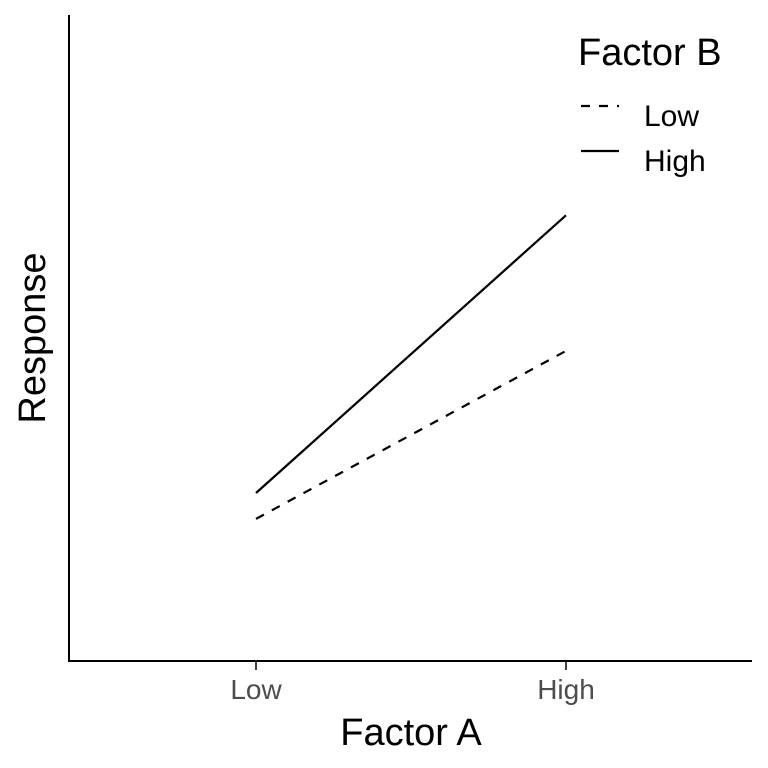 The width and height of the screenshot is (768, 768). I want to click on x-tick-label-high: High, so click(566, 689).